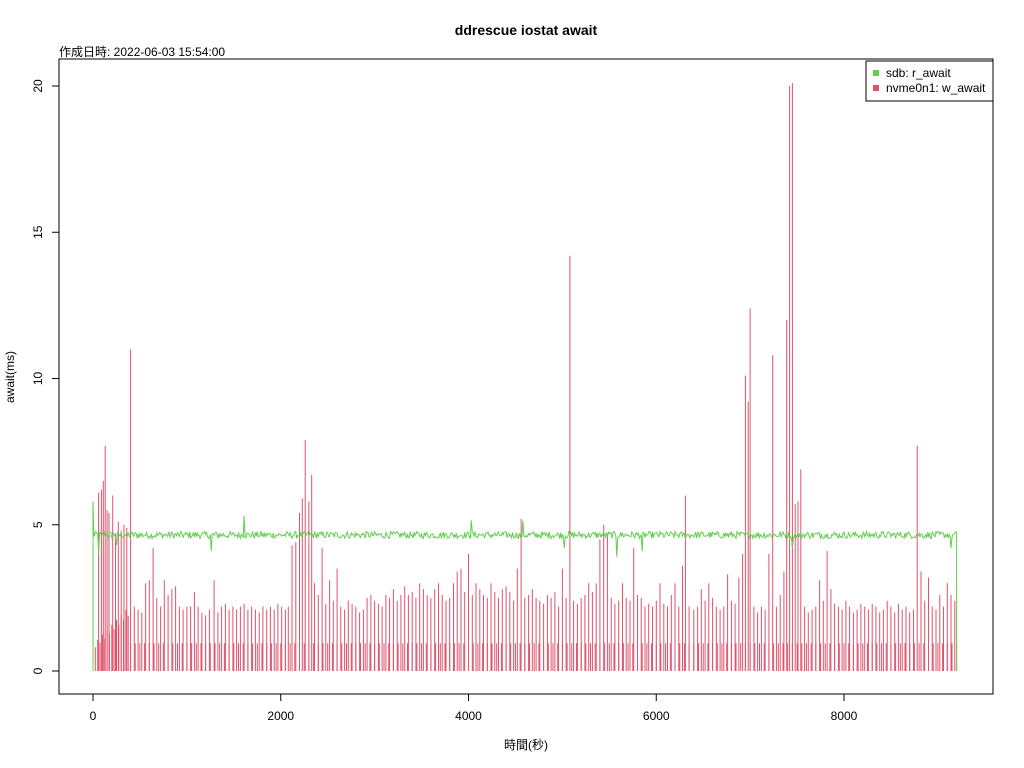  Describe the element at coordinates (474, 708) in the screenshot. I see `x-axis: 0 2000 4000 6000 8000` at that location.